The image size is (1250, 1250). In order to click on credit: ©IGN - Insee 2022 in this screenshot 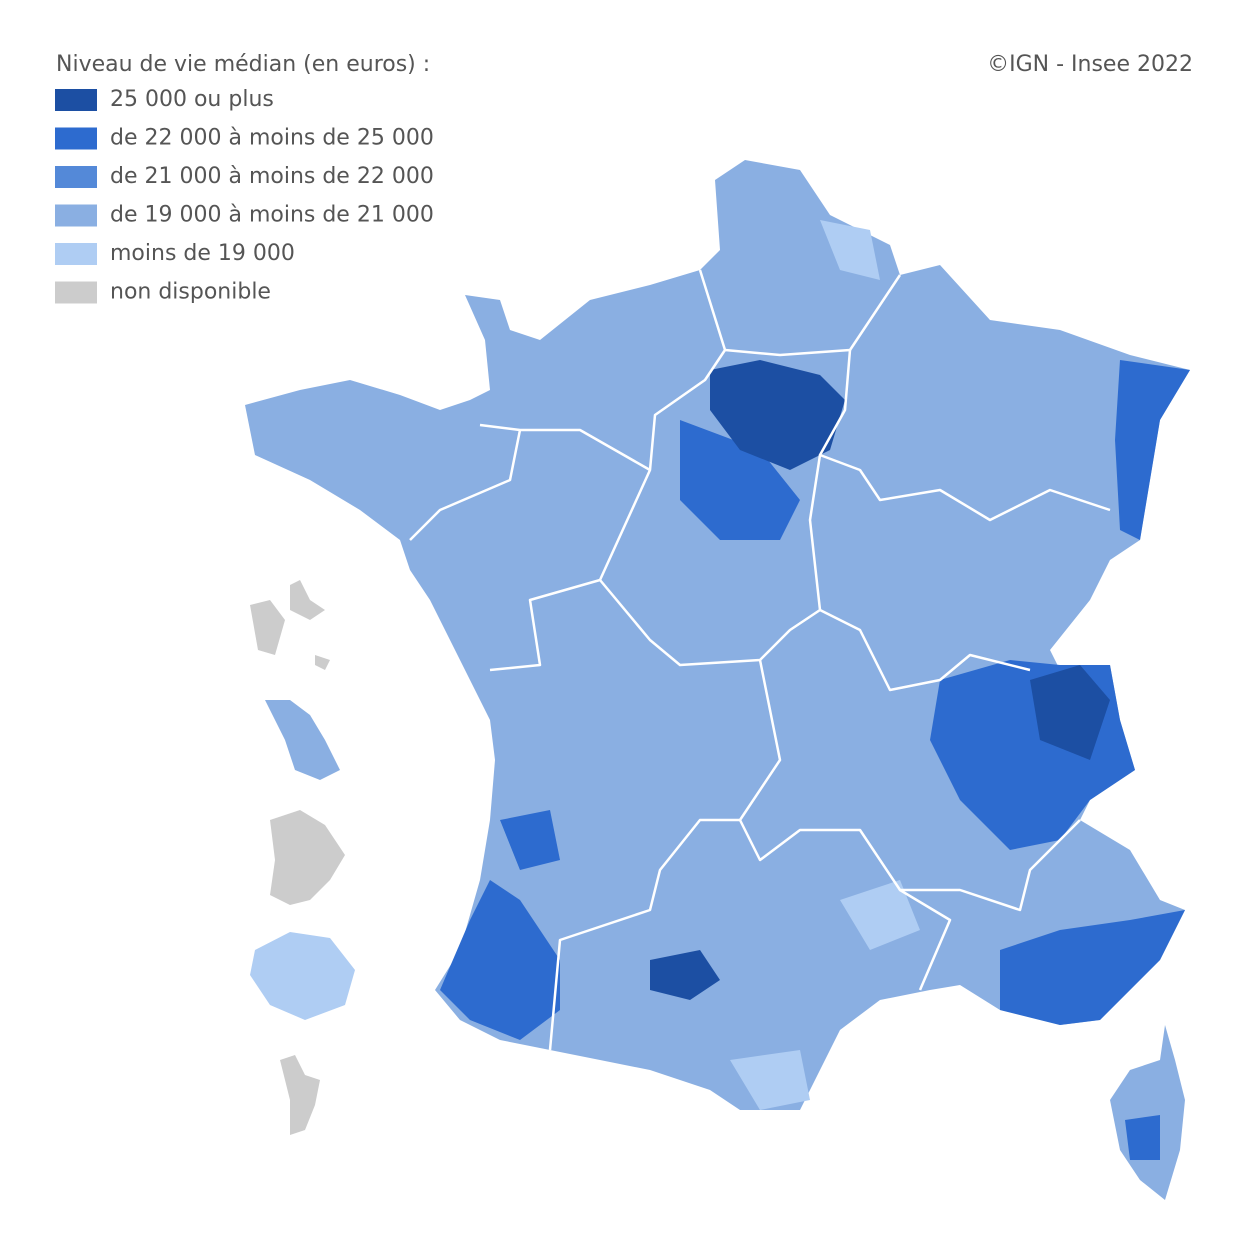, I will do `click(1090, 64)`.